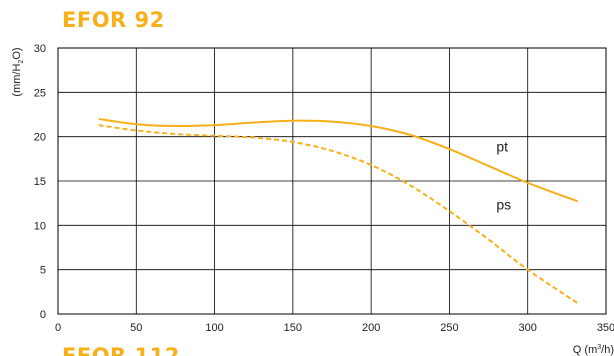 The height and width of the screenshot is (356, 614). What do you see at coordinates (40, 49) in the screenshot?
I see `y-tick-label: 30` at bounding box center [40, 49].